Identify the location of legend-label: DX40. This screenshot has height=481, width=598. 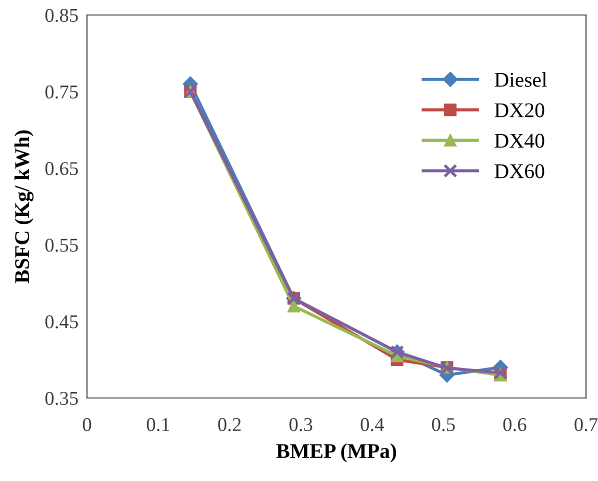
(519, 141).